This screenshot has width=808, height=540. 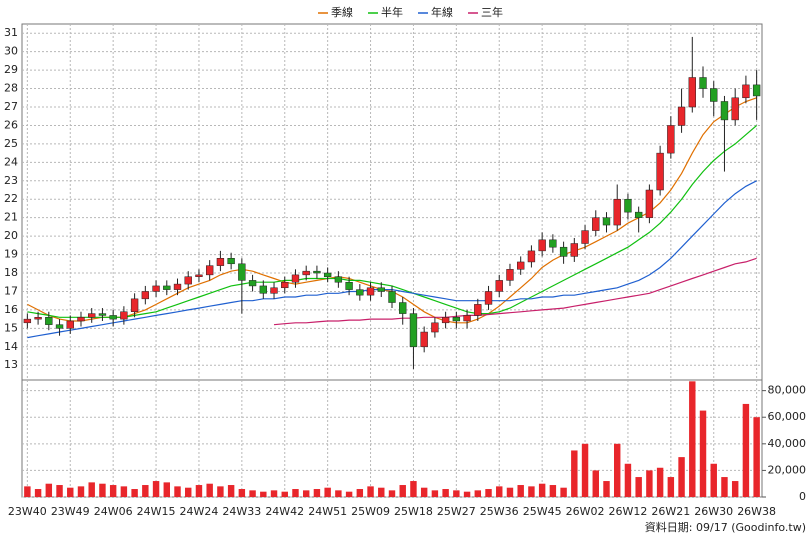 What do you see at coordinates (11, 364) in the screenshot?
I see `y-tick-label: 13` at bounding box center [11, 364].